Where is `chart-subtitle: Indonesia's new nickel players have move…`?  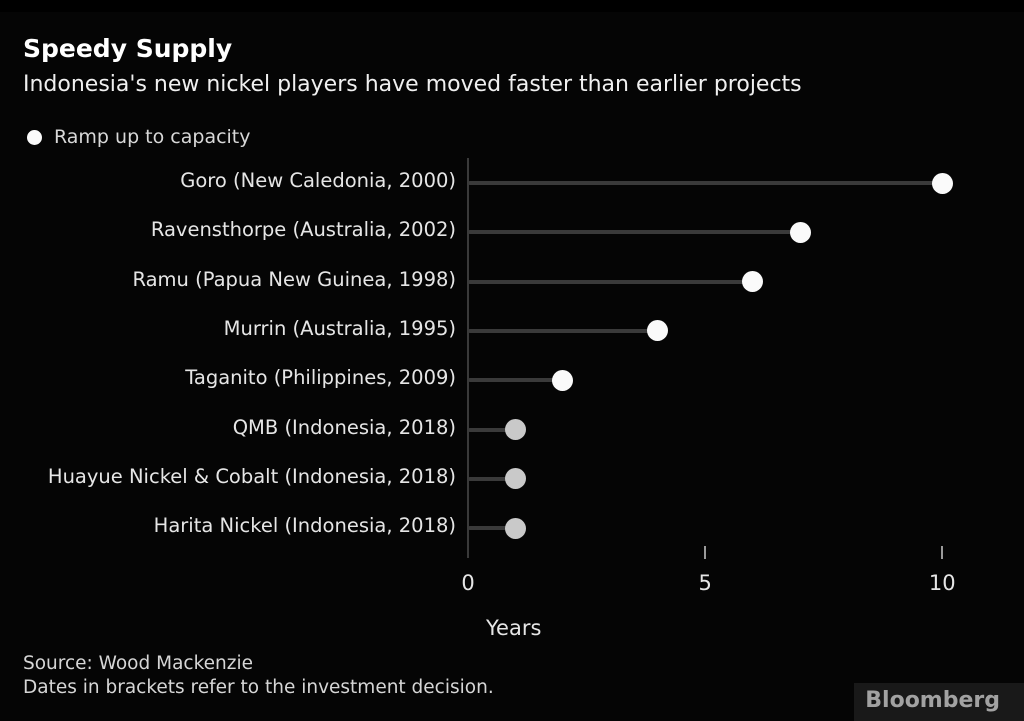
chart-subtitle: Indonesia's new nickel players have move… is located at coordinates (412, 84).